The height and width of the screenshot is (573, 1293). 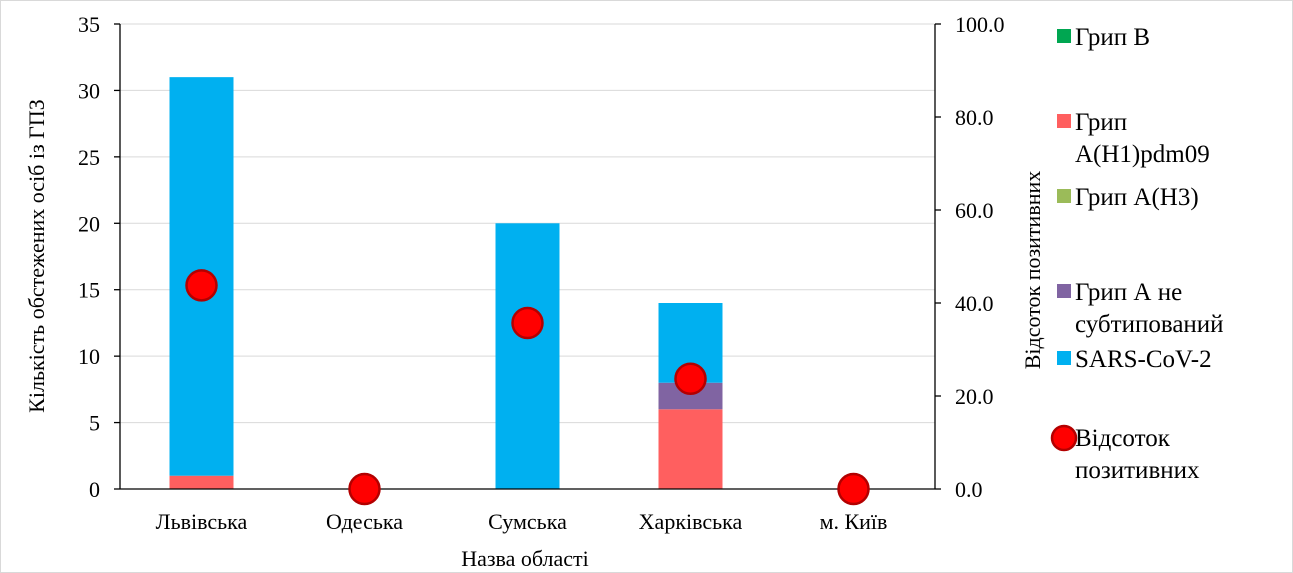 What do you see at coordinates (36, 256) in the screenshot?
I see `y-axis-title: Кількість обстежених осіб із ГПЗ` at bounding box center [36, 256].